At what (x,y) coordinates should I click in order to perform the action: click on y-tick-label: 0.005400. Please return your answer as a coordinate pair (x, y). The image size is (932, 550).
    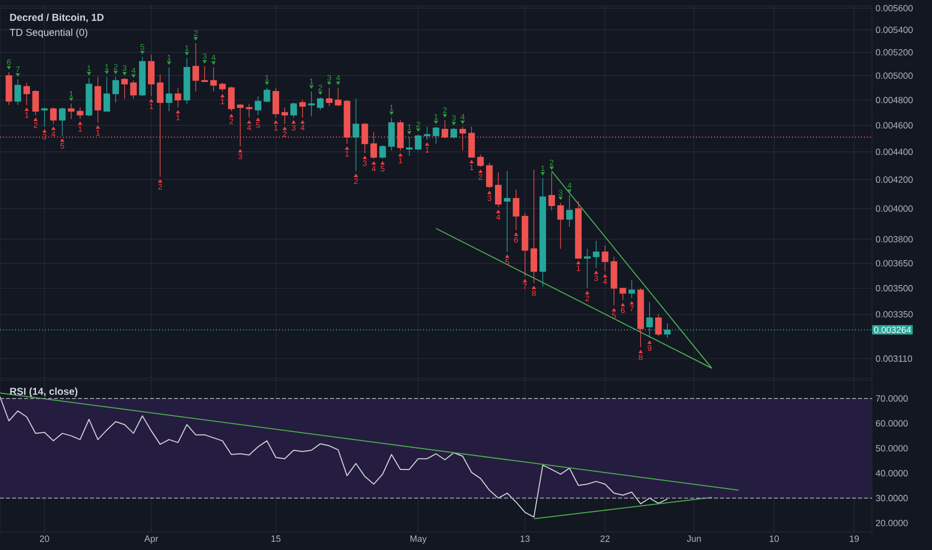
    Looking at the image, I should click on (894, 30).